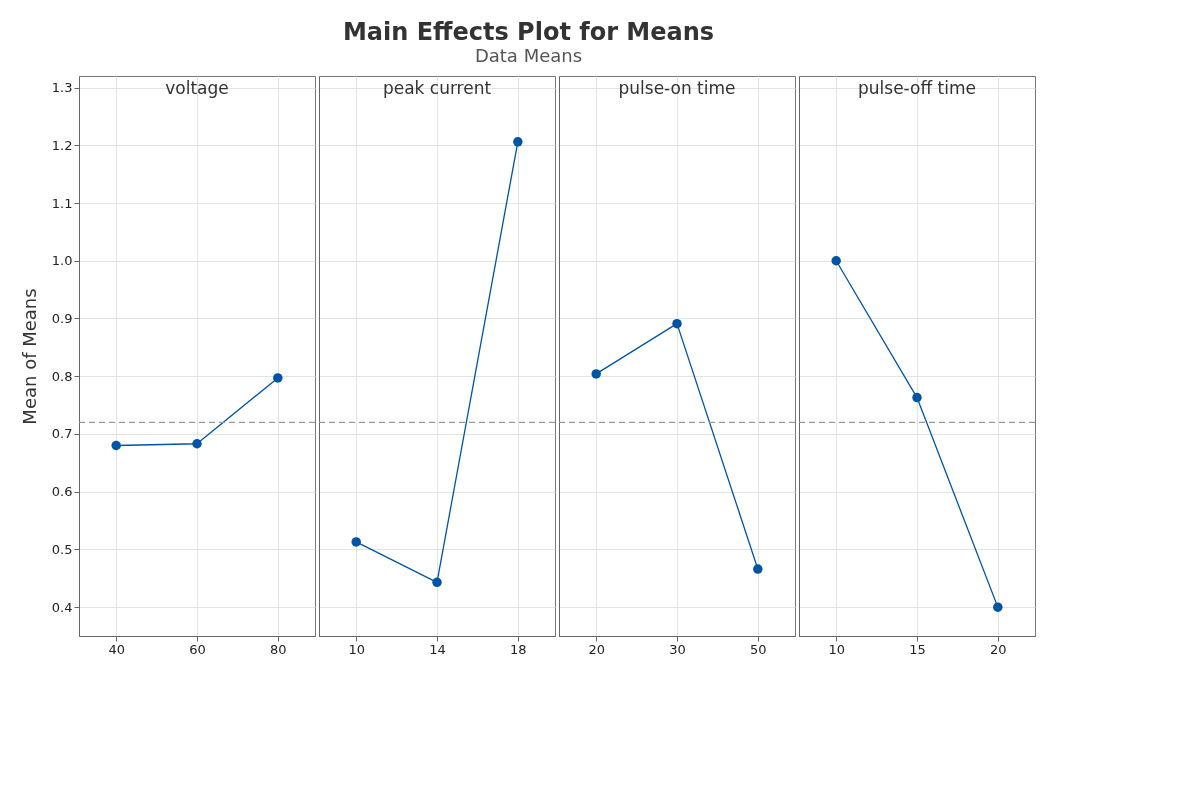 This screenshot has height=796, width=1195. What do you see at coordinates (437, 649) in the screenshot?
I see `x-tick-label: 14` at bounding box center [437, 649].